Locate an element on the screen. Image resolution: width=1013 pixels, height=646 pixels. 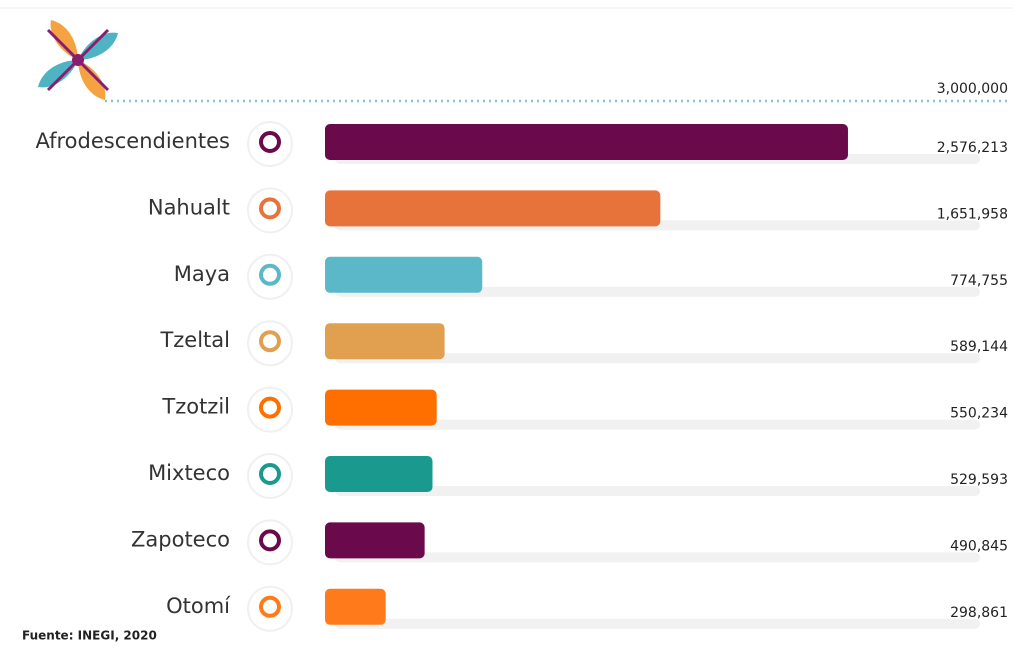
category-label: Mixteco is located at coordinates (189, 473).